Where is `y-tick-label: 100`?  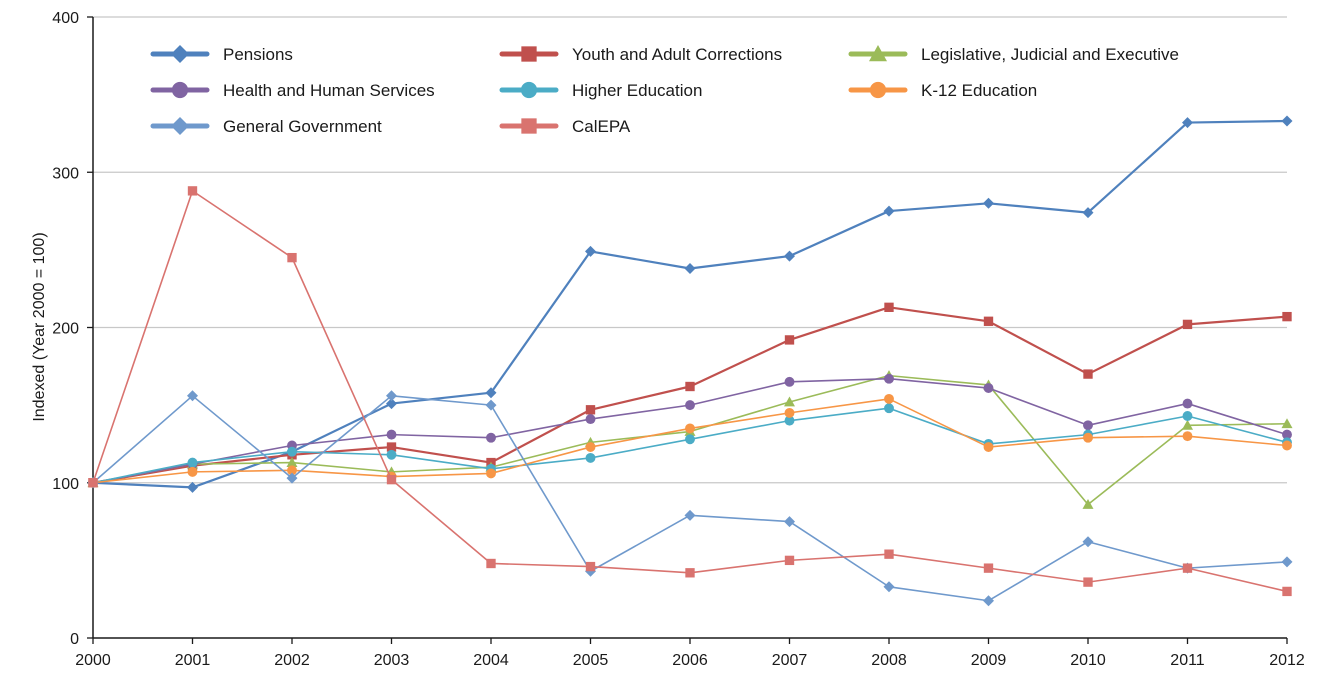 y-tick-label: 100 is located at coordinates (65, 484).